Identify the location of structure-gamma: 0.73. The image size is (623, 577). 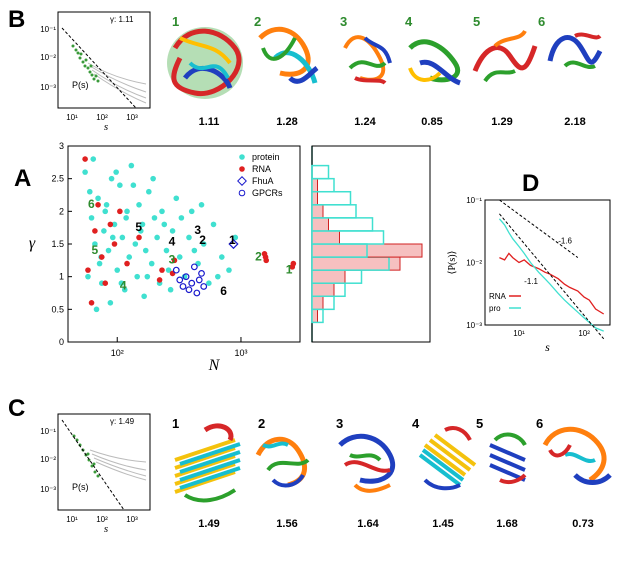
(583, 524).